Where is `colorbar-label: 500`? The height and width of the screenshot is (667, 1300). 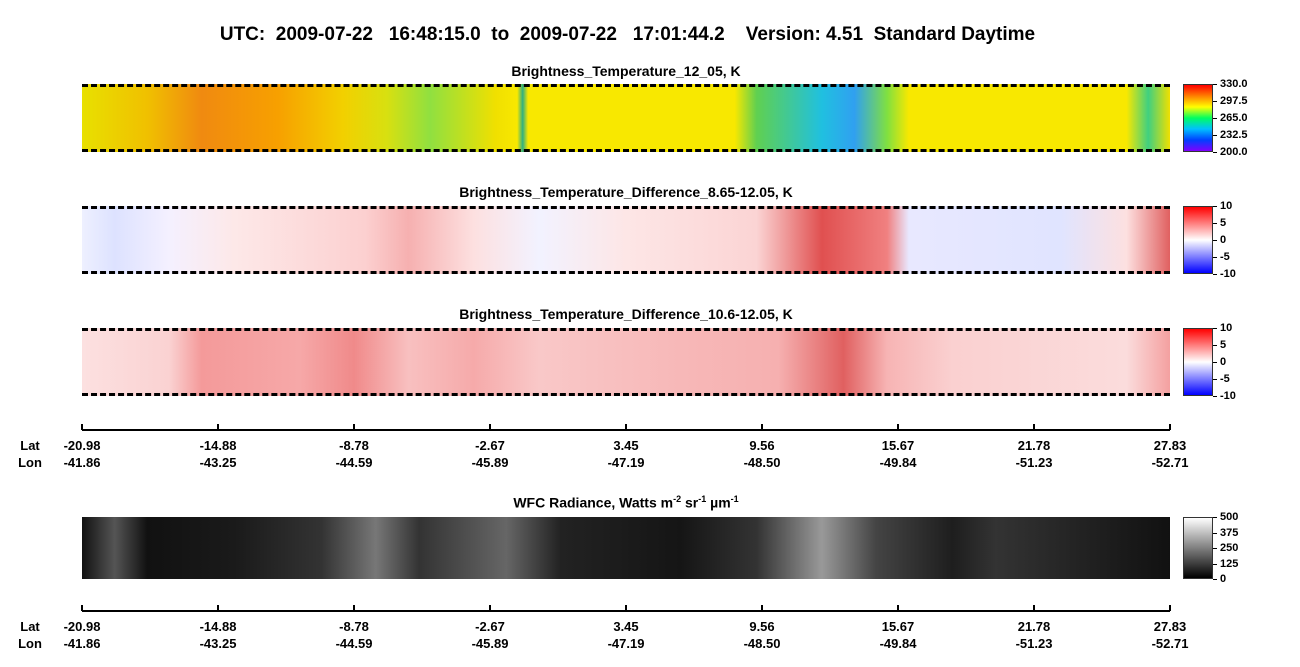 colorbar-label: 500 is located at coordinates (1229, 517).